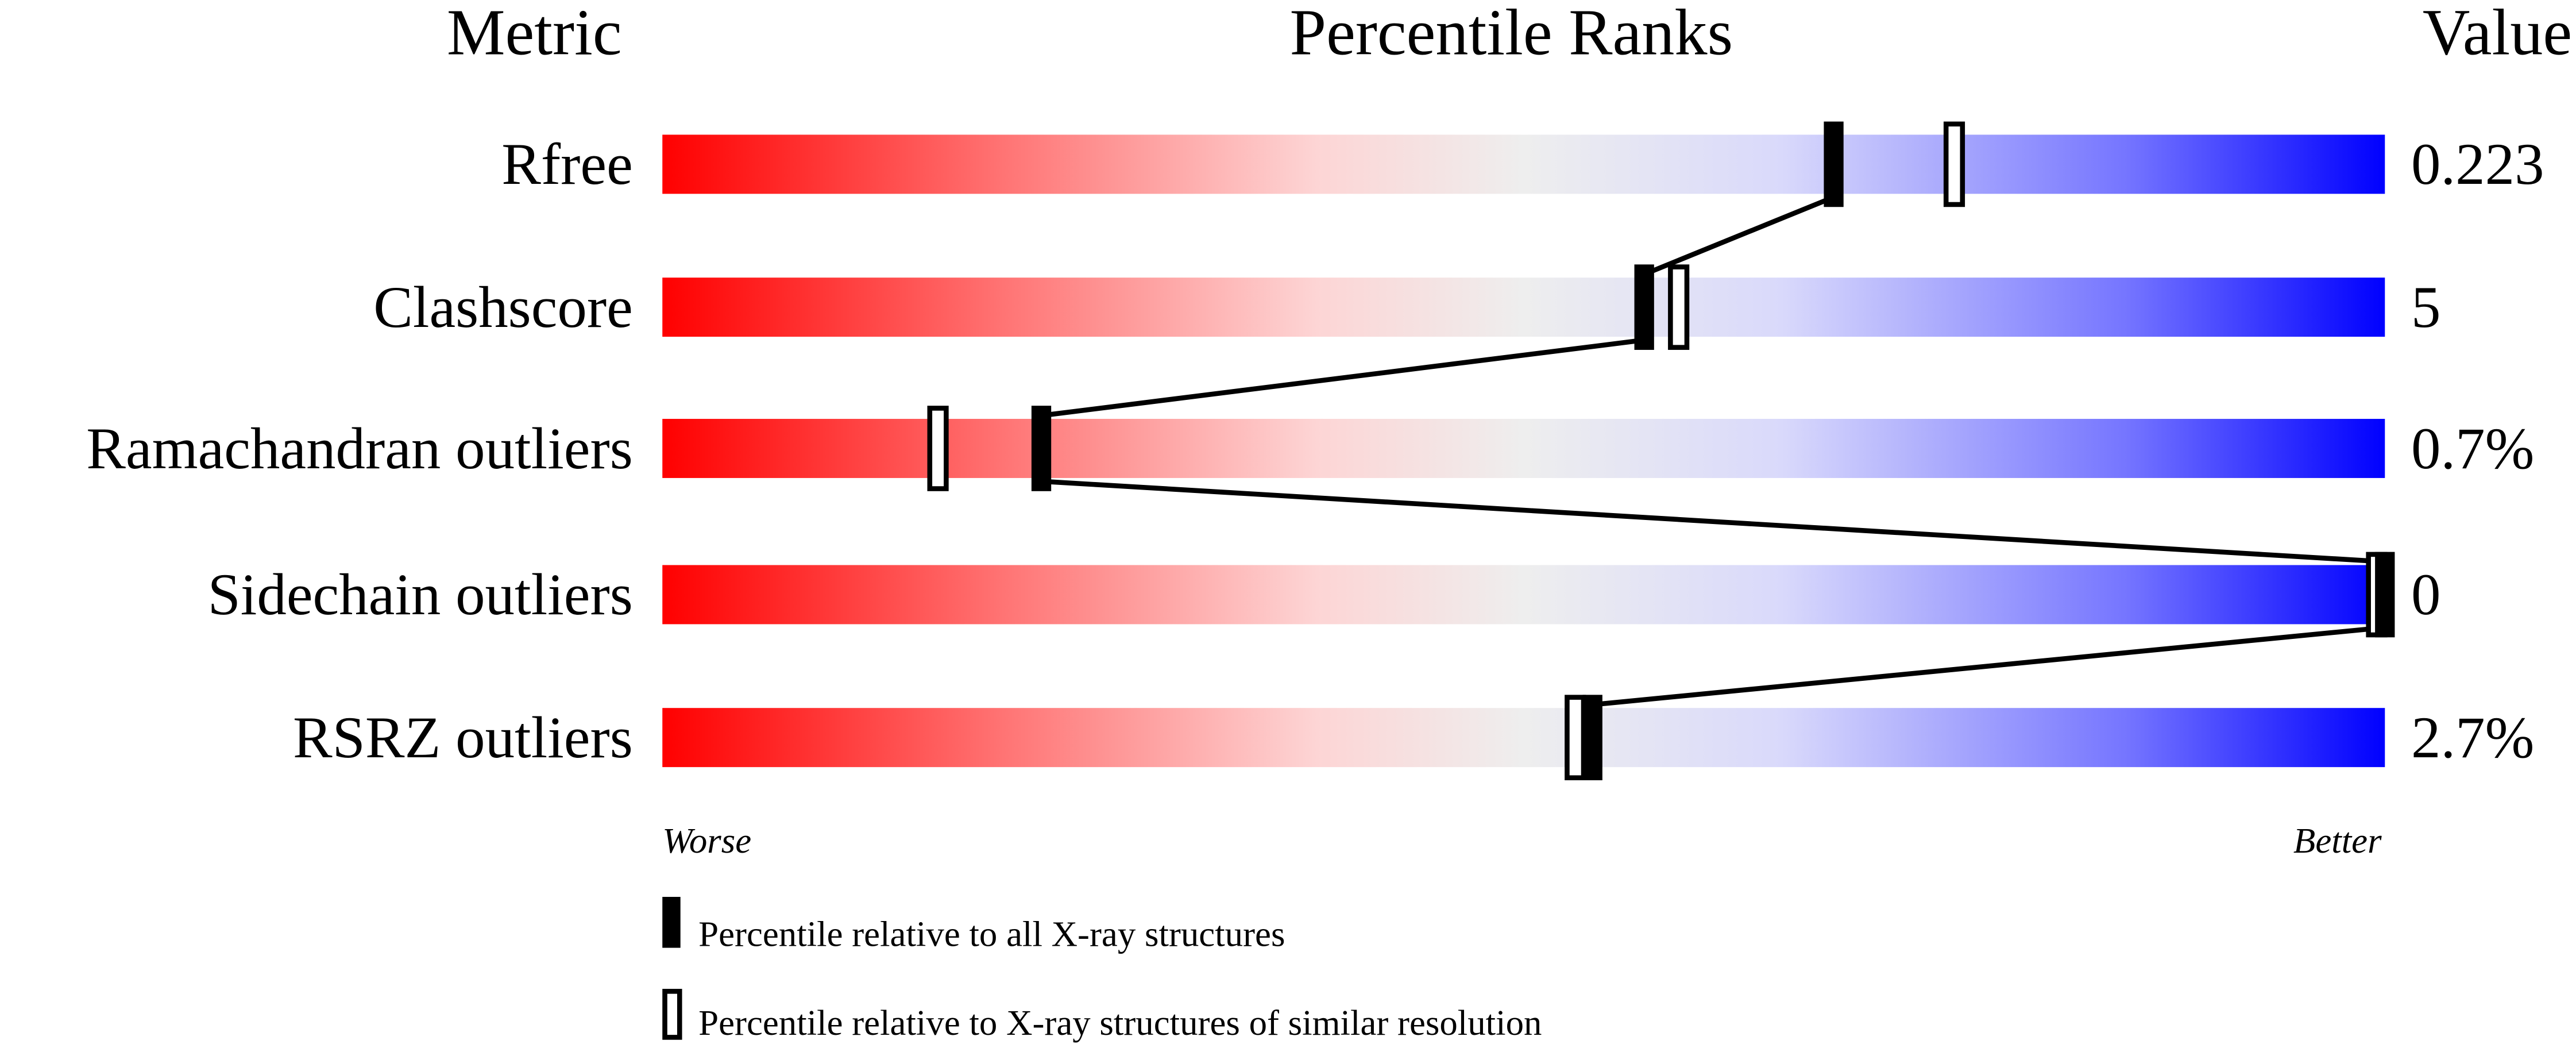 The height and width of the screenshot is (1048, 2576). I want to click on header-value: Value, so click(2497, 34).